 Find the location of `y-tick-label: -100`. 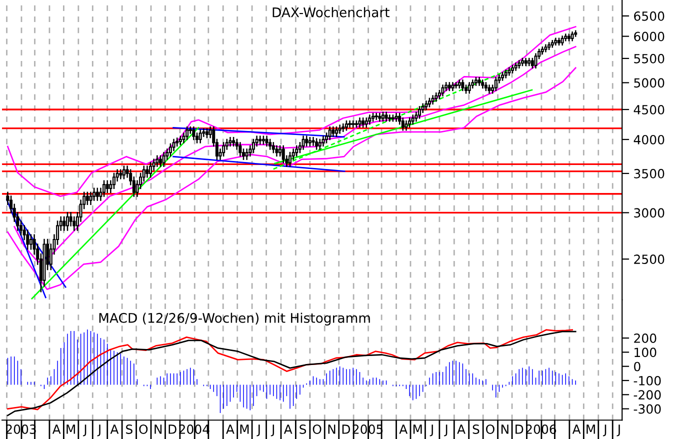

y-tick-label: -100 is located at coordinates (647, 381).